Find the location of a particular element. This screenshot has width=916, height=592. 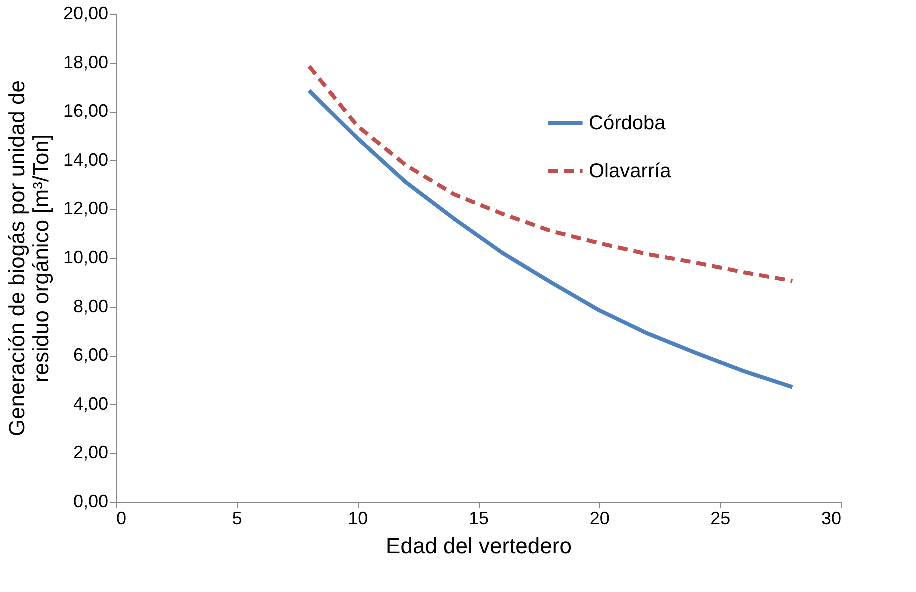

x-tick-label: 30 is located at coordinates (831, 518).